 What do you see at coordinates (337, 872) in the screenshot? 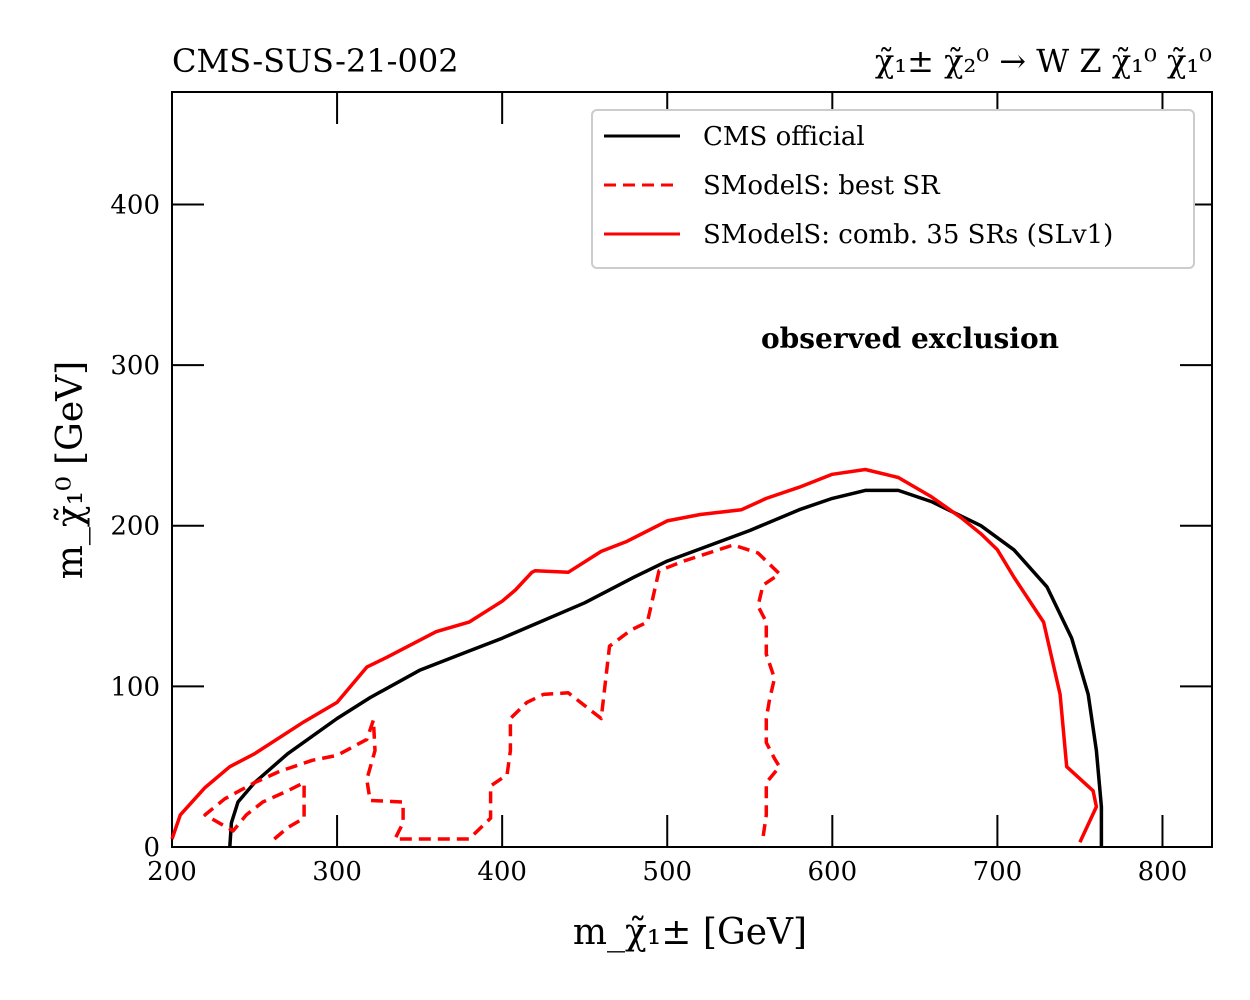
I see `x-tick-label: 300` at bounding box center [337, 872].